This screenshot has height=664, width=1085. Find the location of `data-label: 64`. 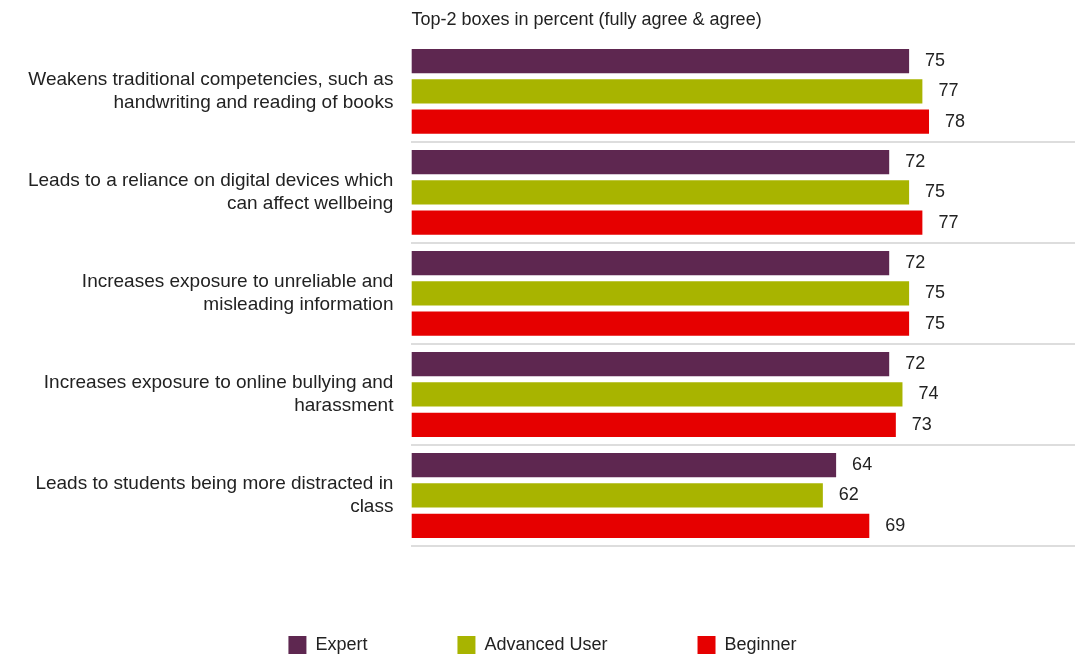

data-label: 64 is located at coordinates (862, 464).